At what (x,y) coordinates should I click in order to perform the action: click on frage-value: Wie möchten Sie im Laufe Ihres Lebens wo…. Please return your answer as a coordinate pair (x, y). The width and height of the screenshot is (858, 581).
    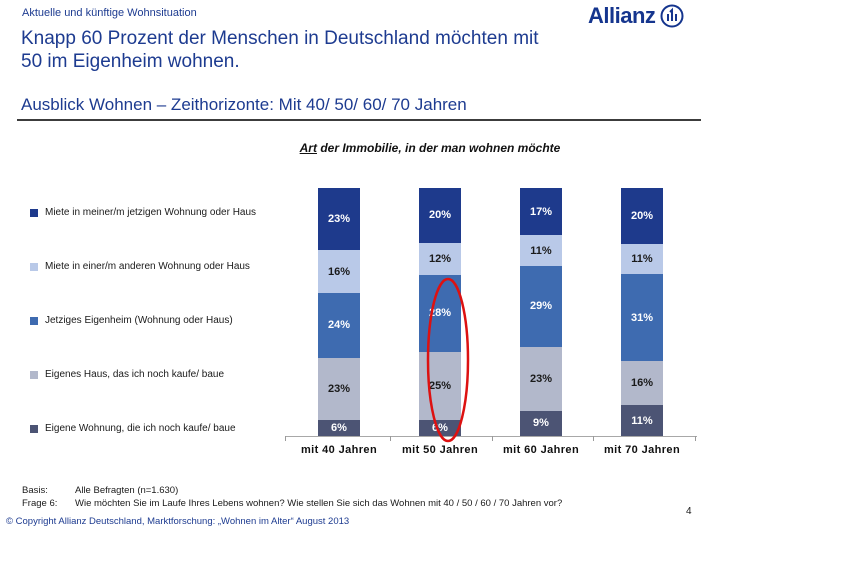
    Looking at the image, I should click on (319, 503).